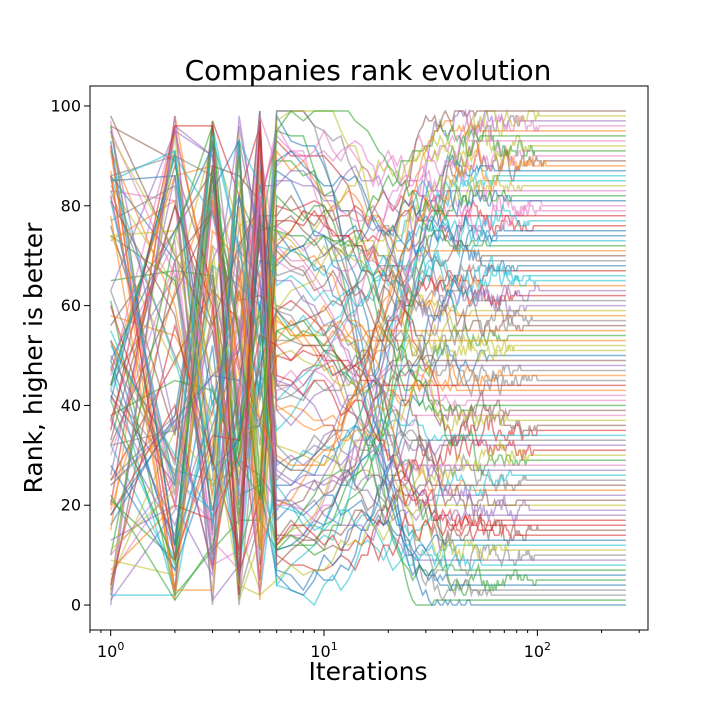 The width and height of the screenshot is (720, 720). What do you see at coordinates (76, 605) in the screenshot?
I see `y-tick-label: 0` at bounding box center [76, 605].